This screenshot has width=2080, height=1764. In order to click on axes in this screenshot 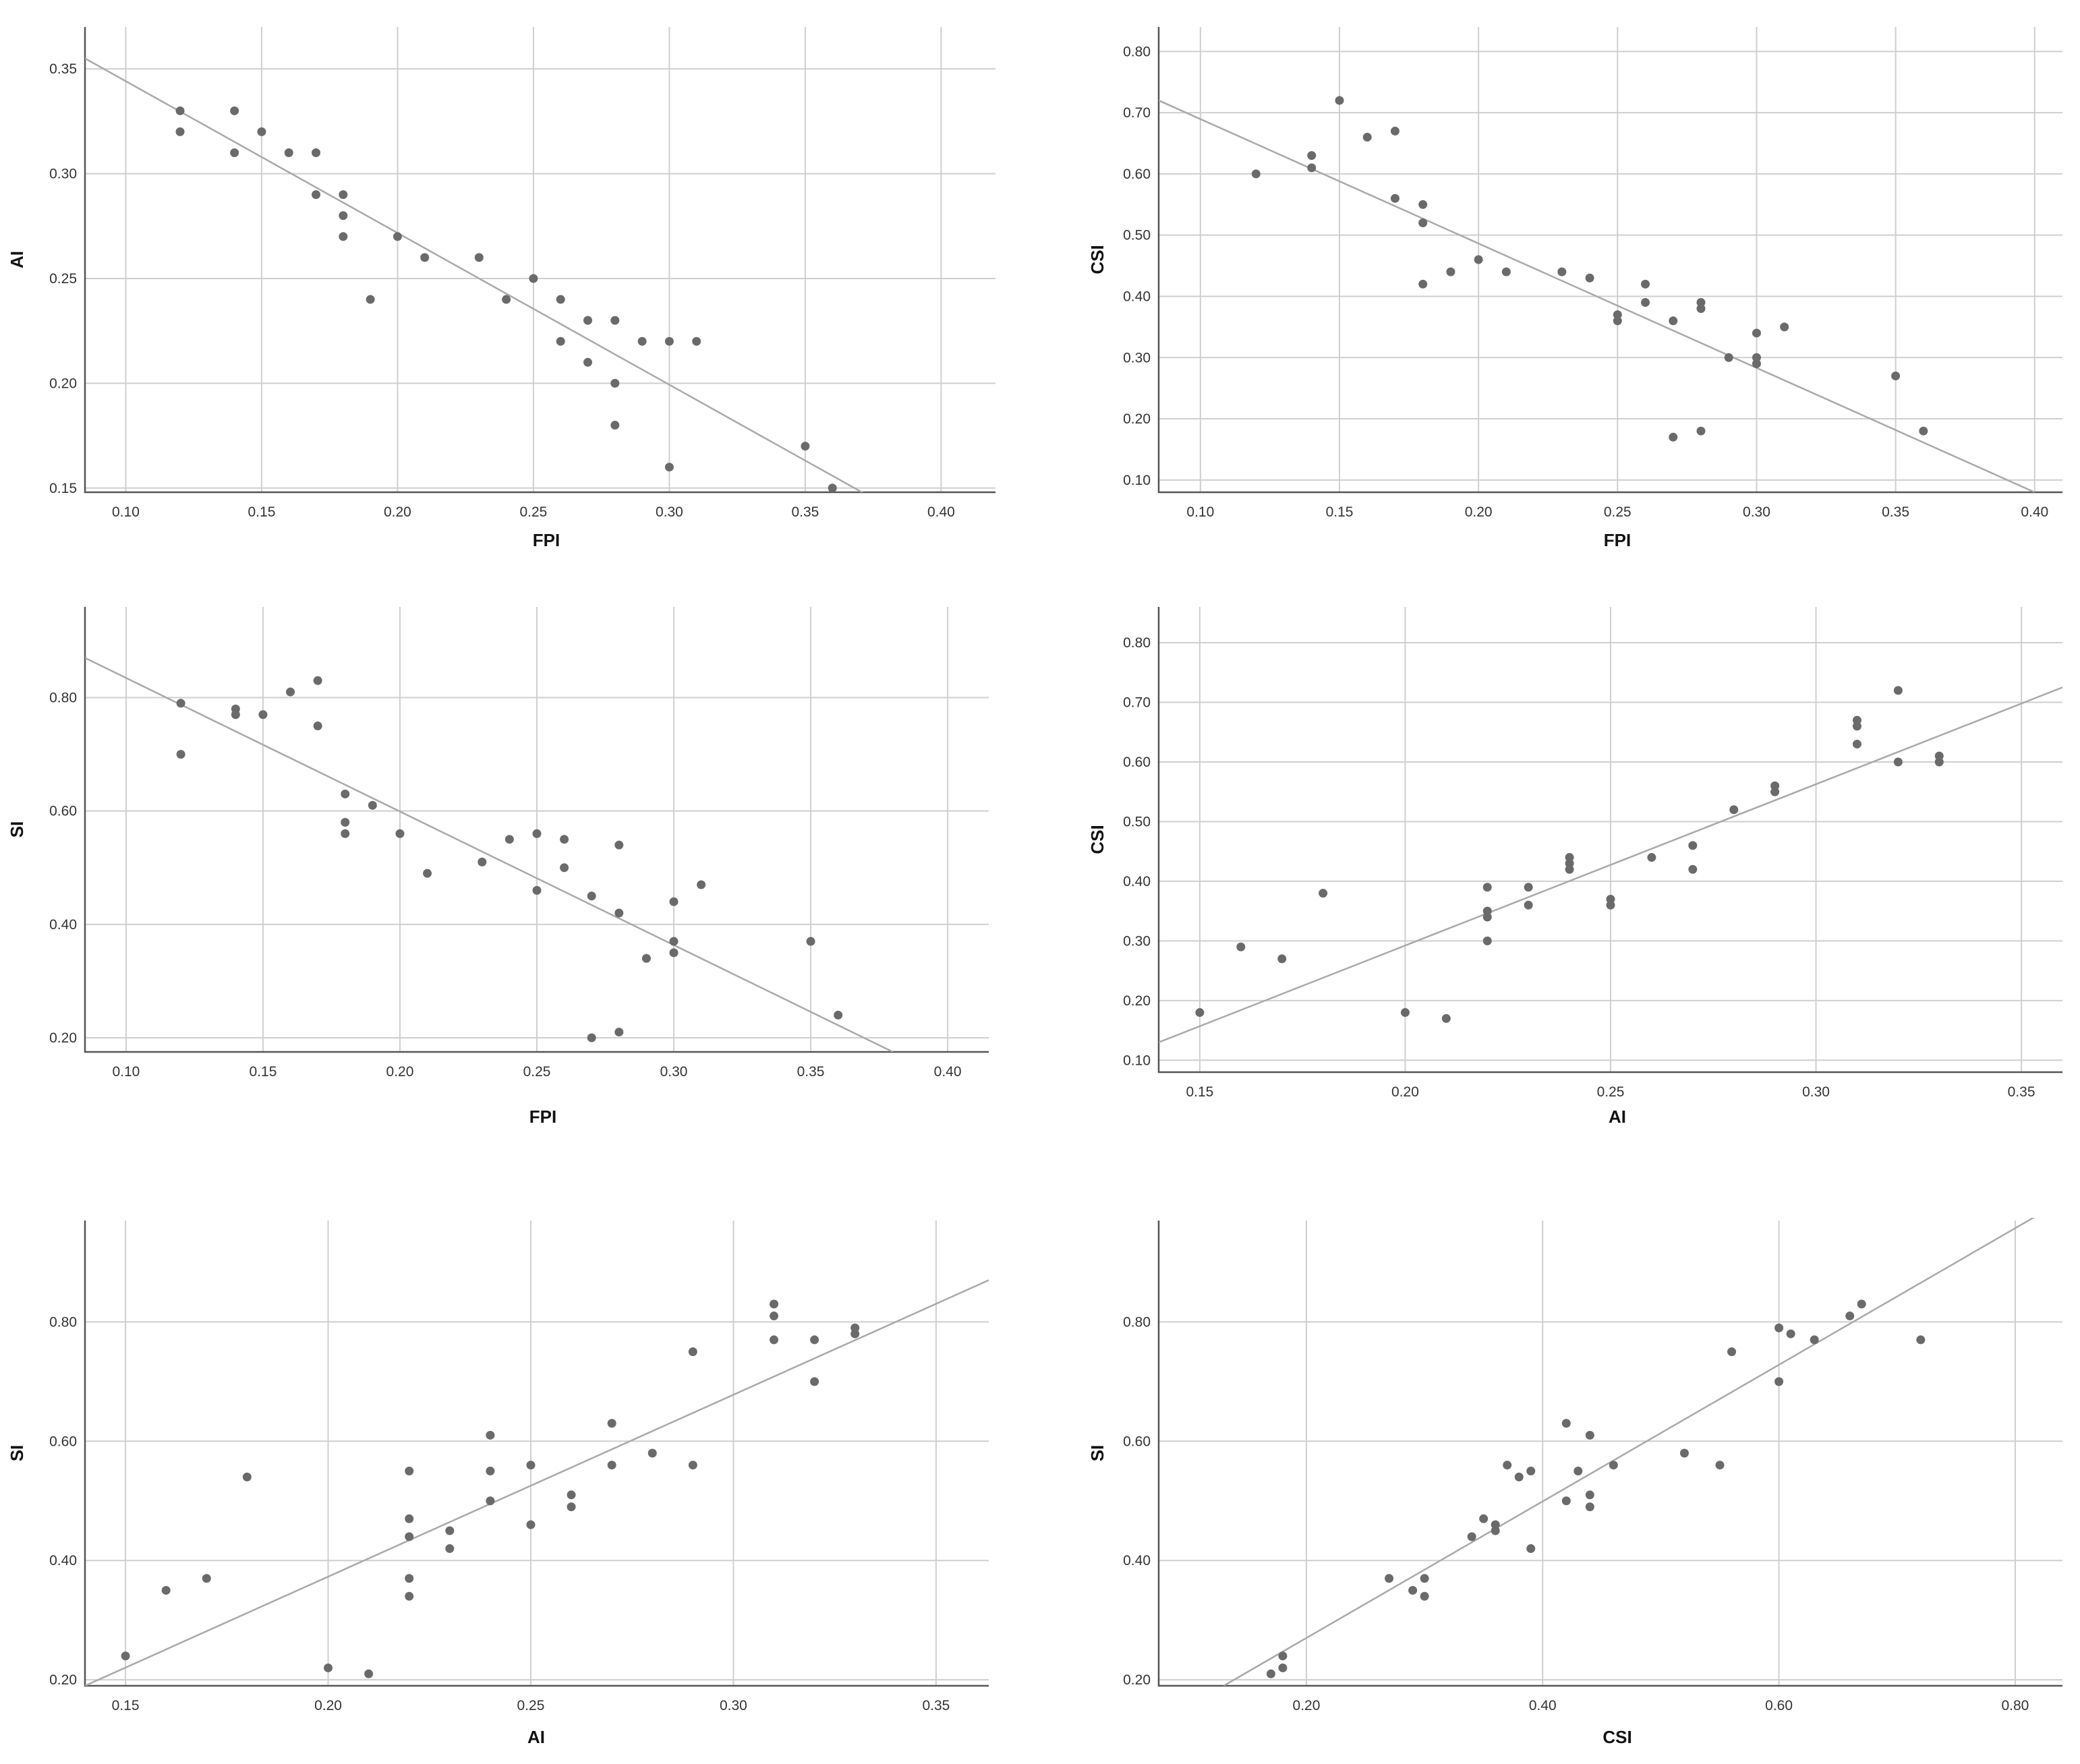, I will do `click(1610, 840)`.